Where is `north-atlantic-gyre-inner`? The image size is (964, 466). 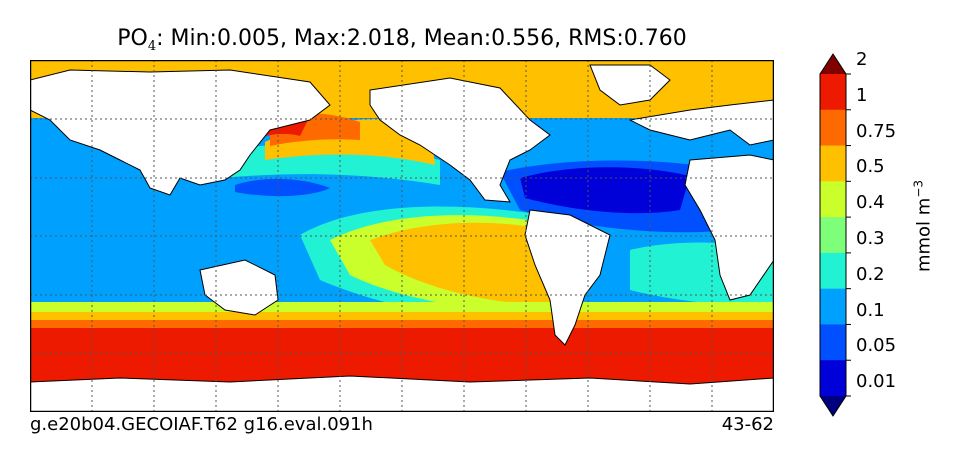
north-atlantic-gyre-inner is located at coordinates (605, 190).